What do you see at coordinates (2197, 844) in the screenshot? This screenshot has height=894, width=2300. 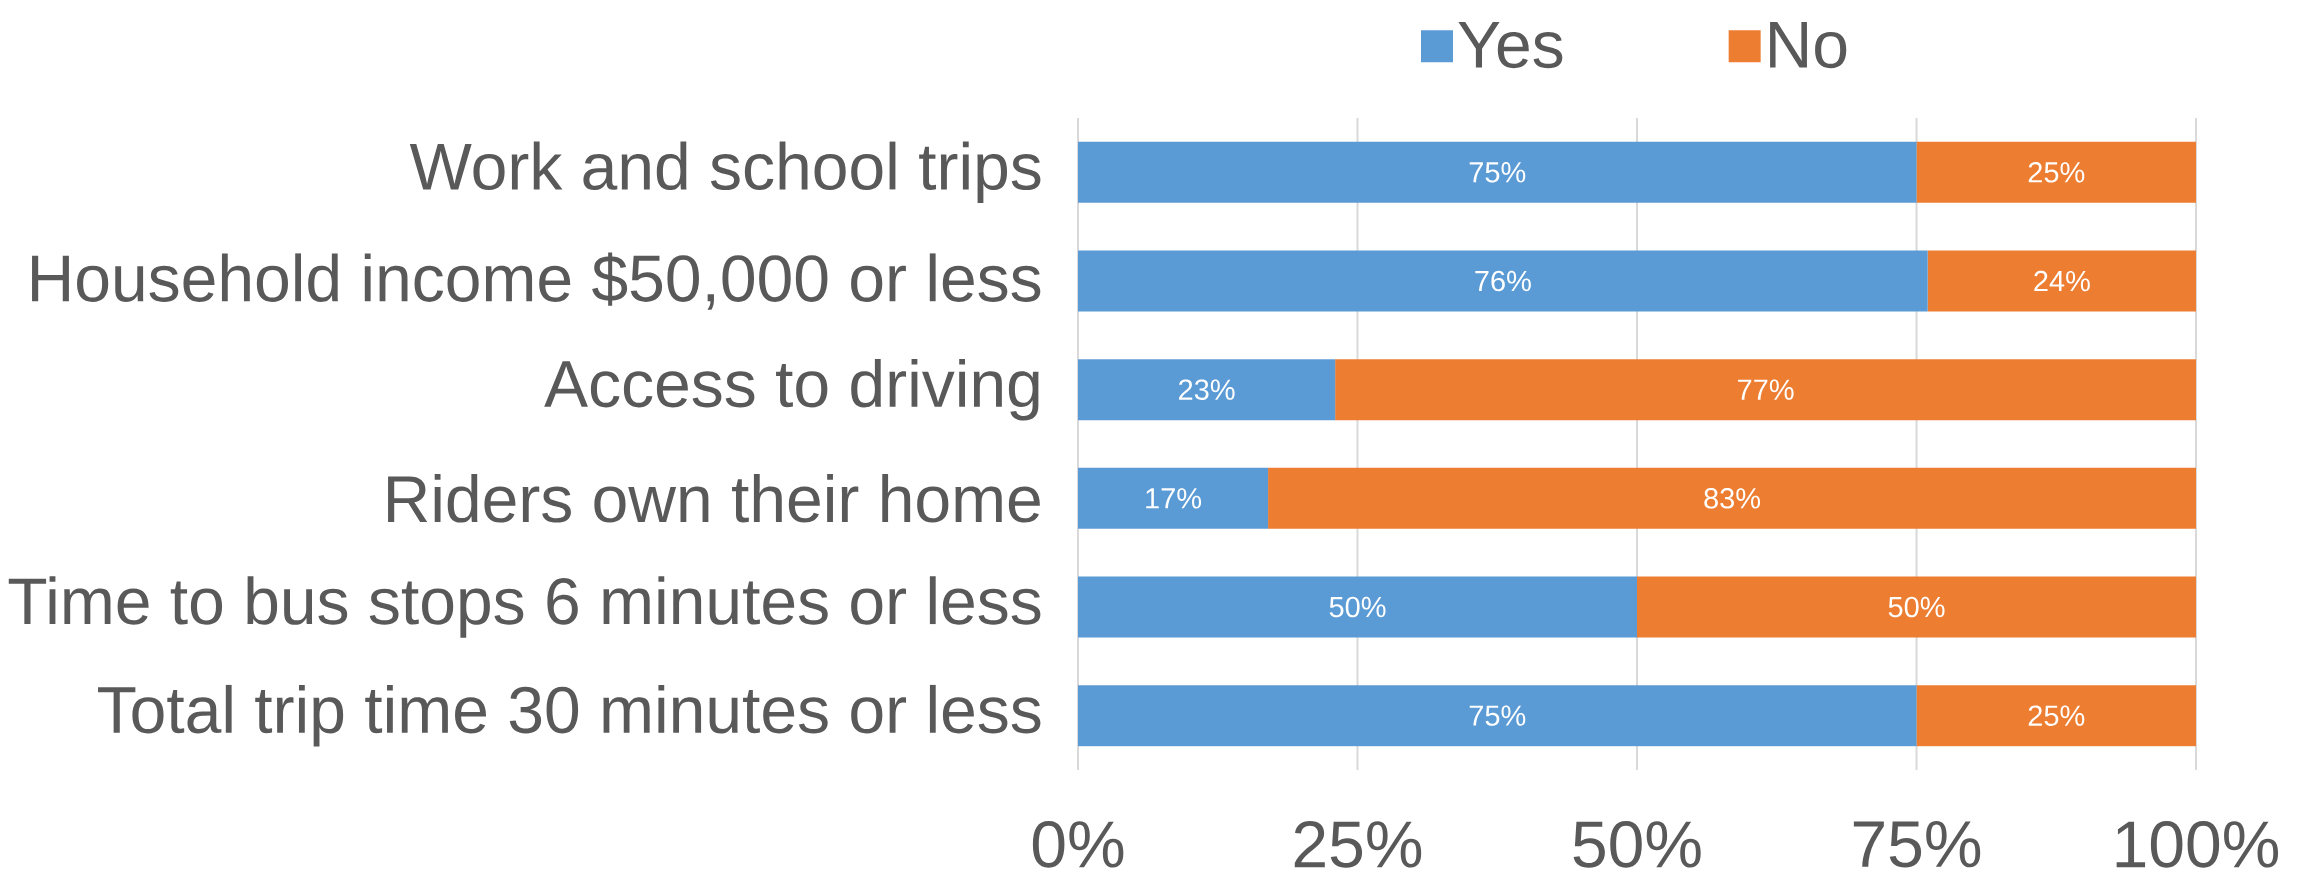 I see `x-tick-label: 100%` at bounding box center [2197, 844].